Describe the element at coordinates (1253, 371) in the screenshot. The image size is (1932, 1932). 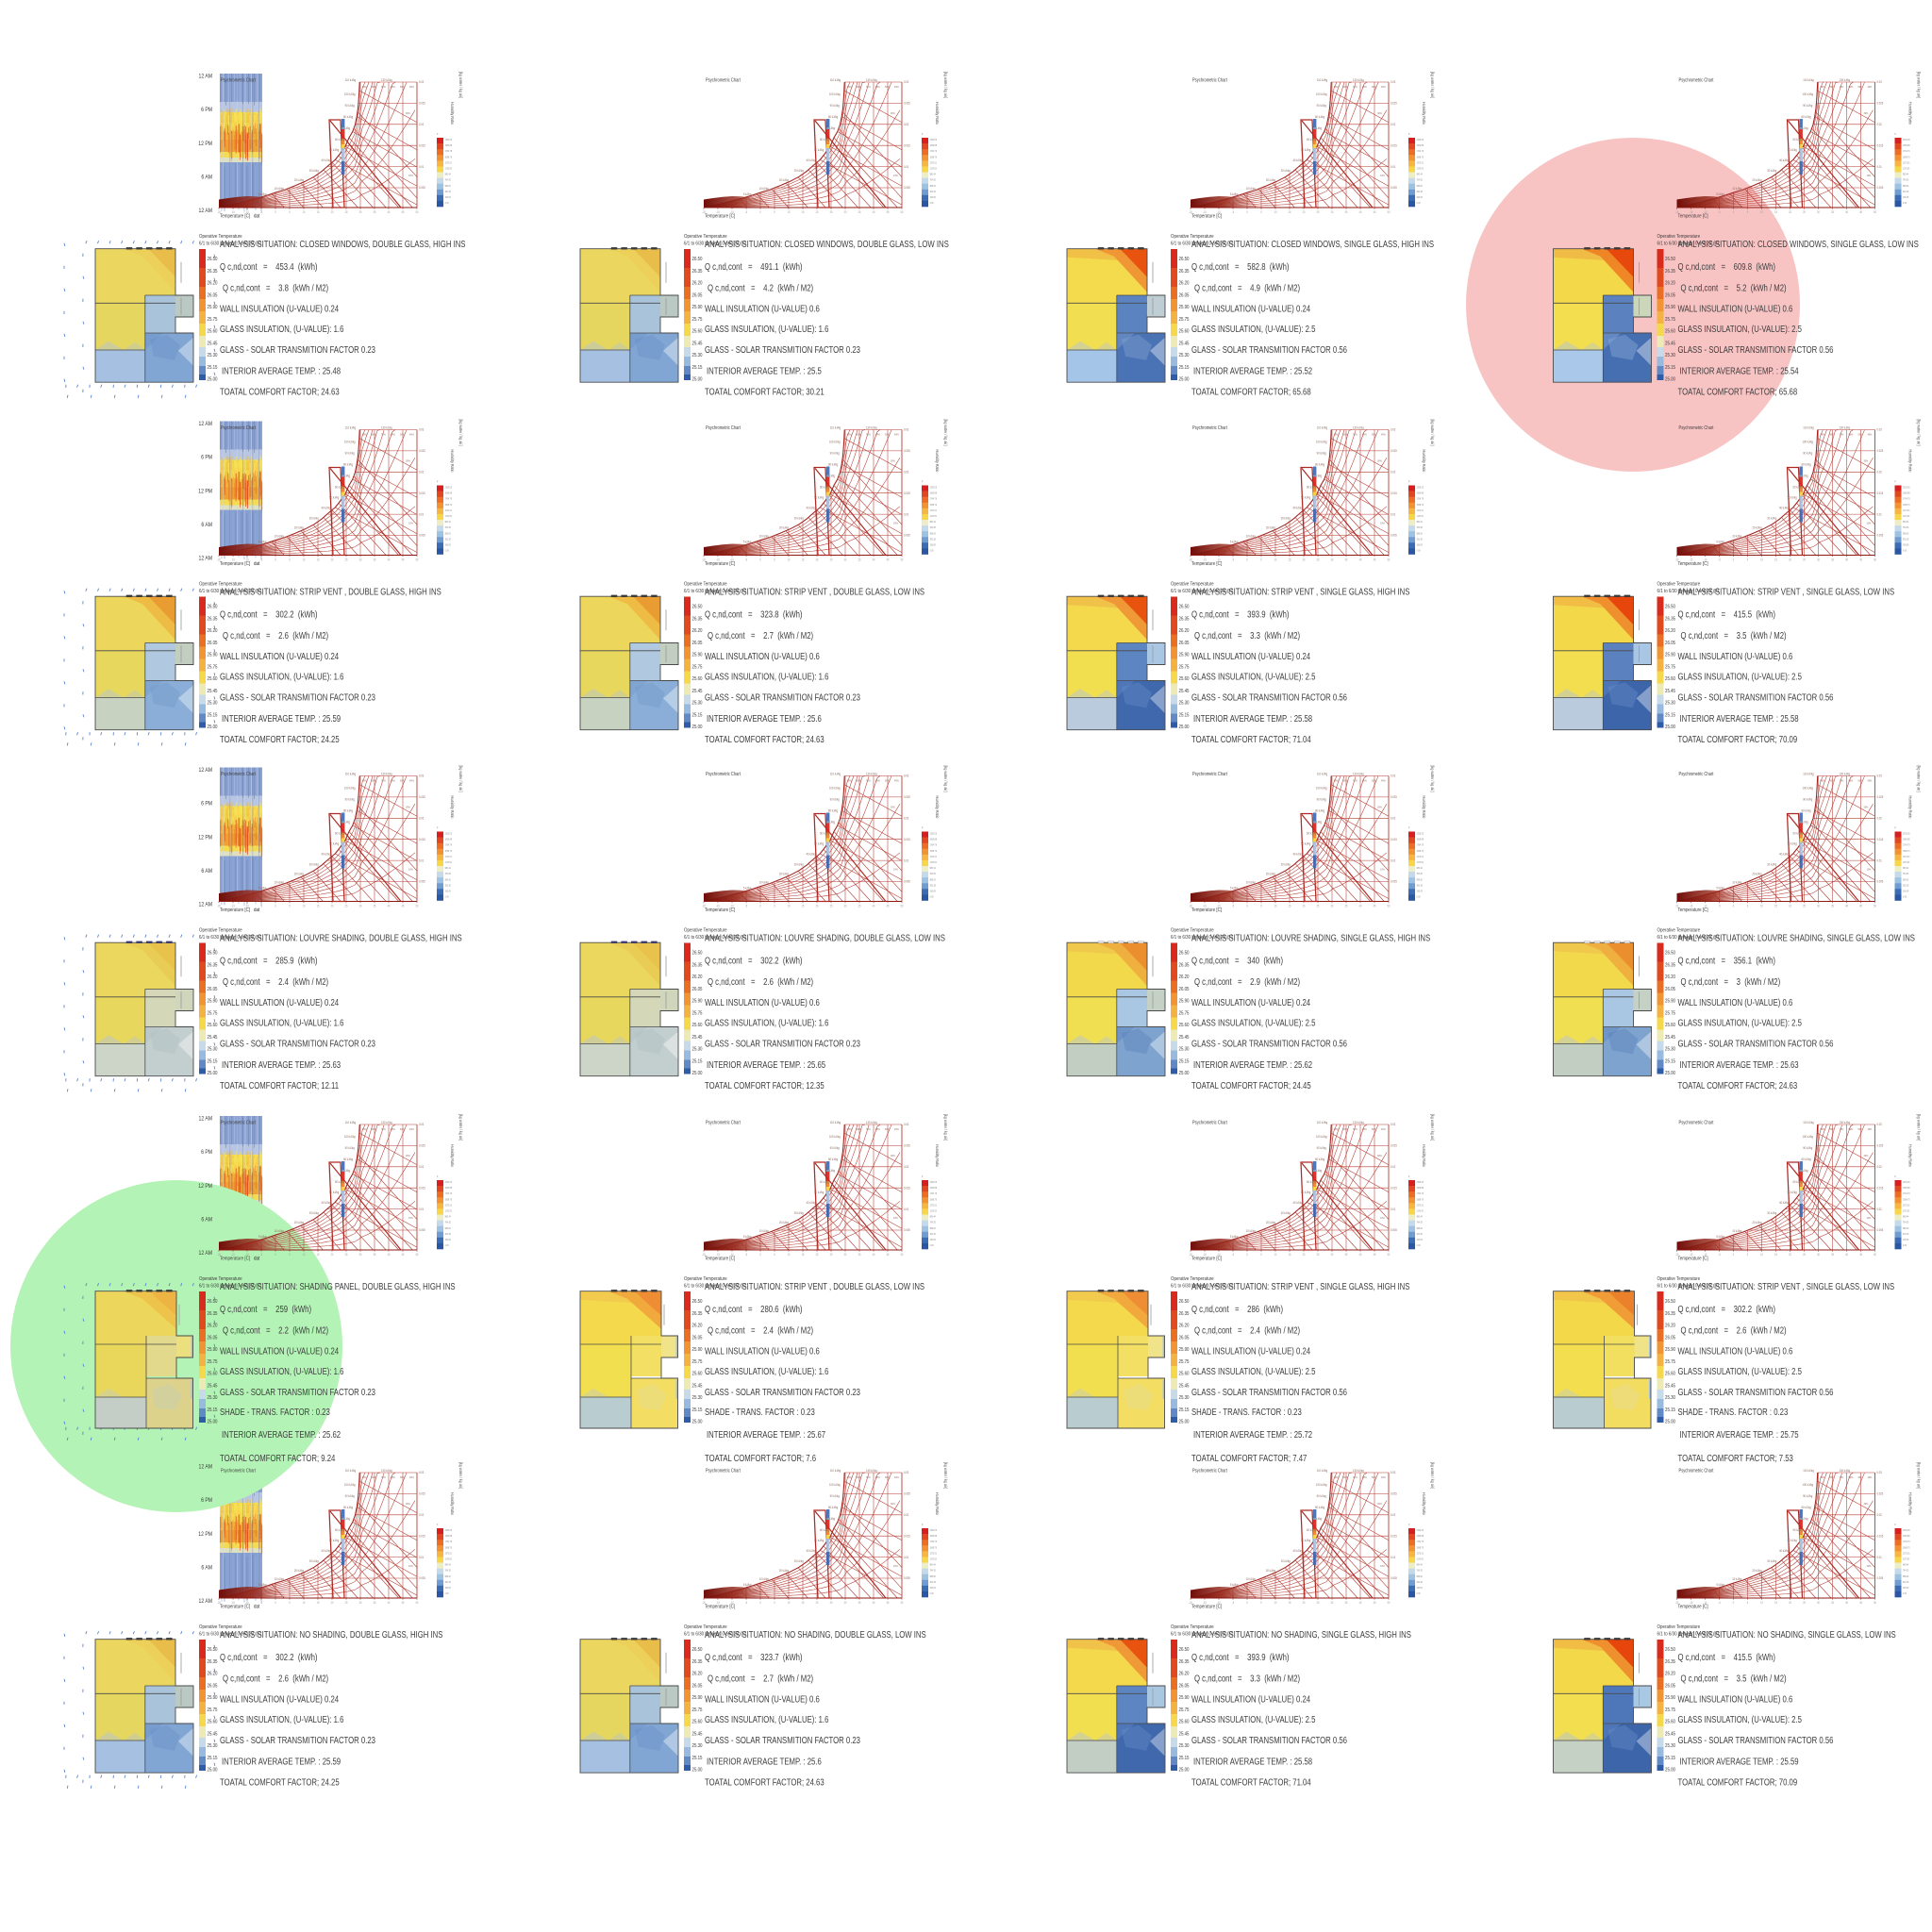
I see `svg-text: INTERIOR AVERAGE TEMP. : 25.52` at that location.